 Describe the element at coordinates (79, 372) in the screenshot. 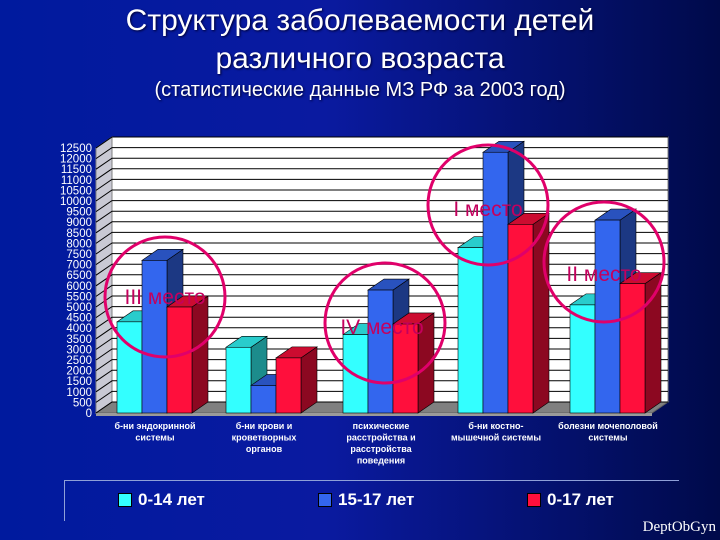

I see `y-tick-label: 2000` at that location.